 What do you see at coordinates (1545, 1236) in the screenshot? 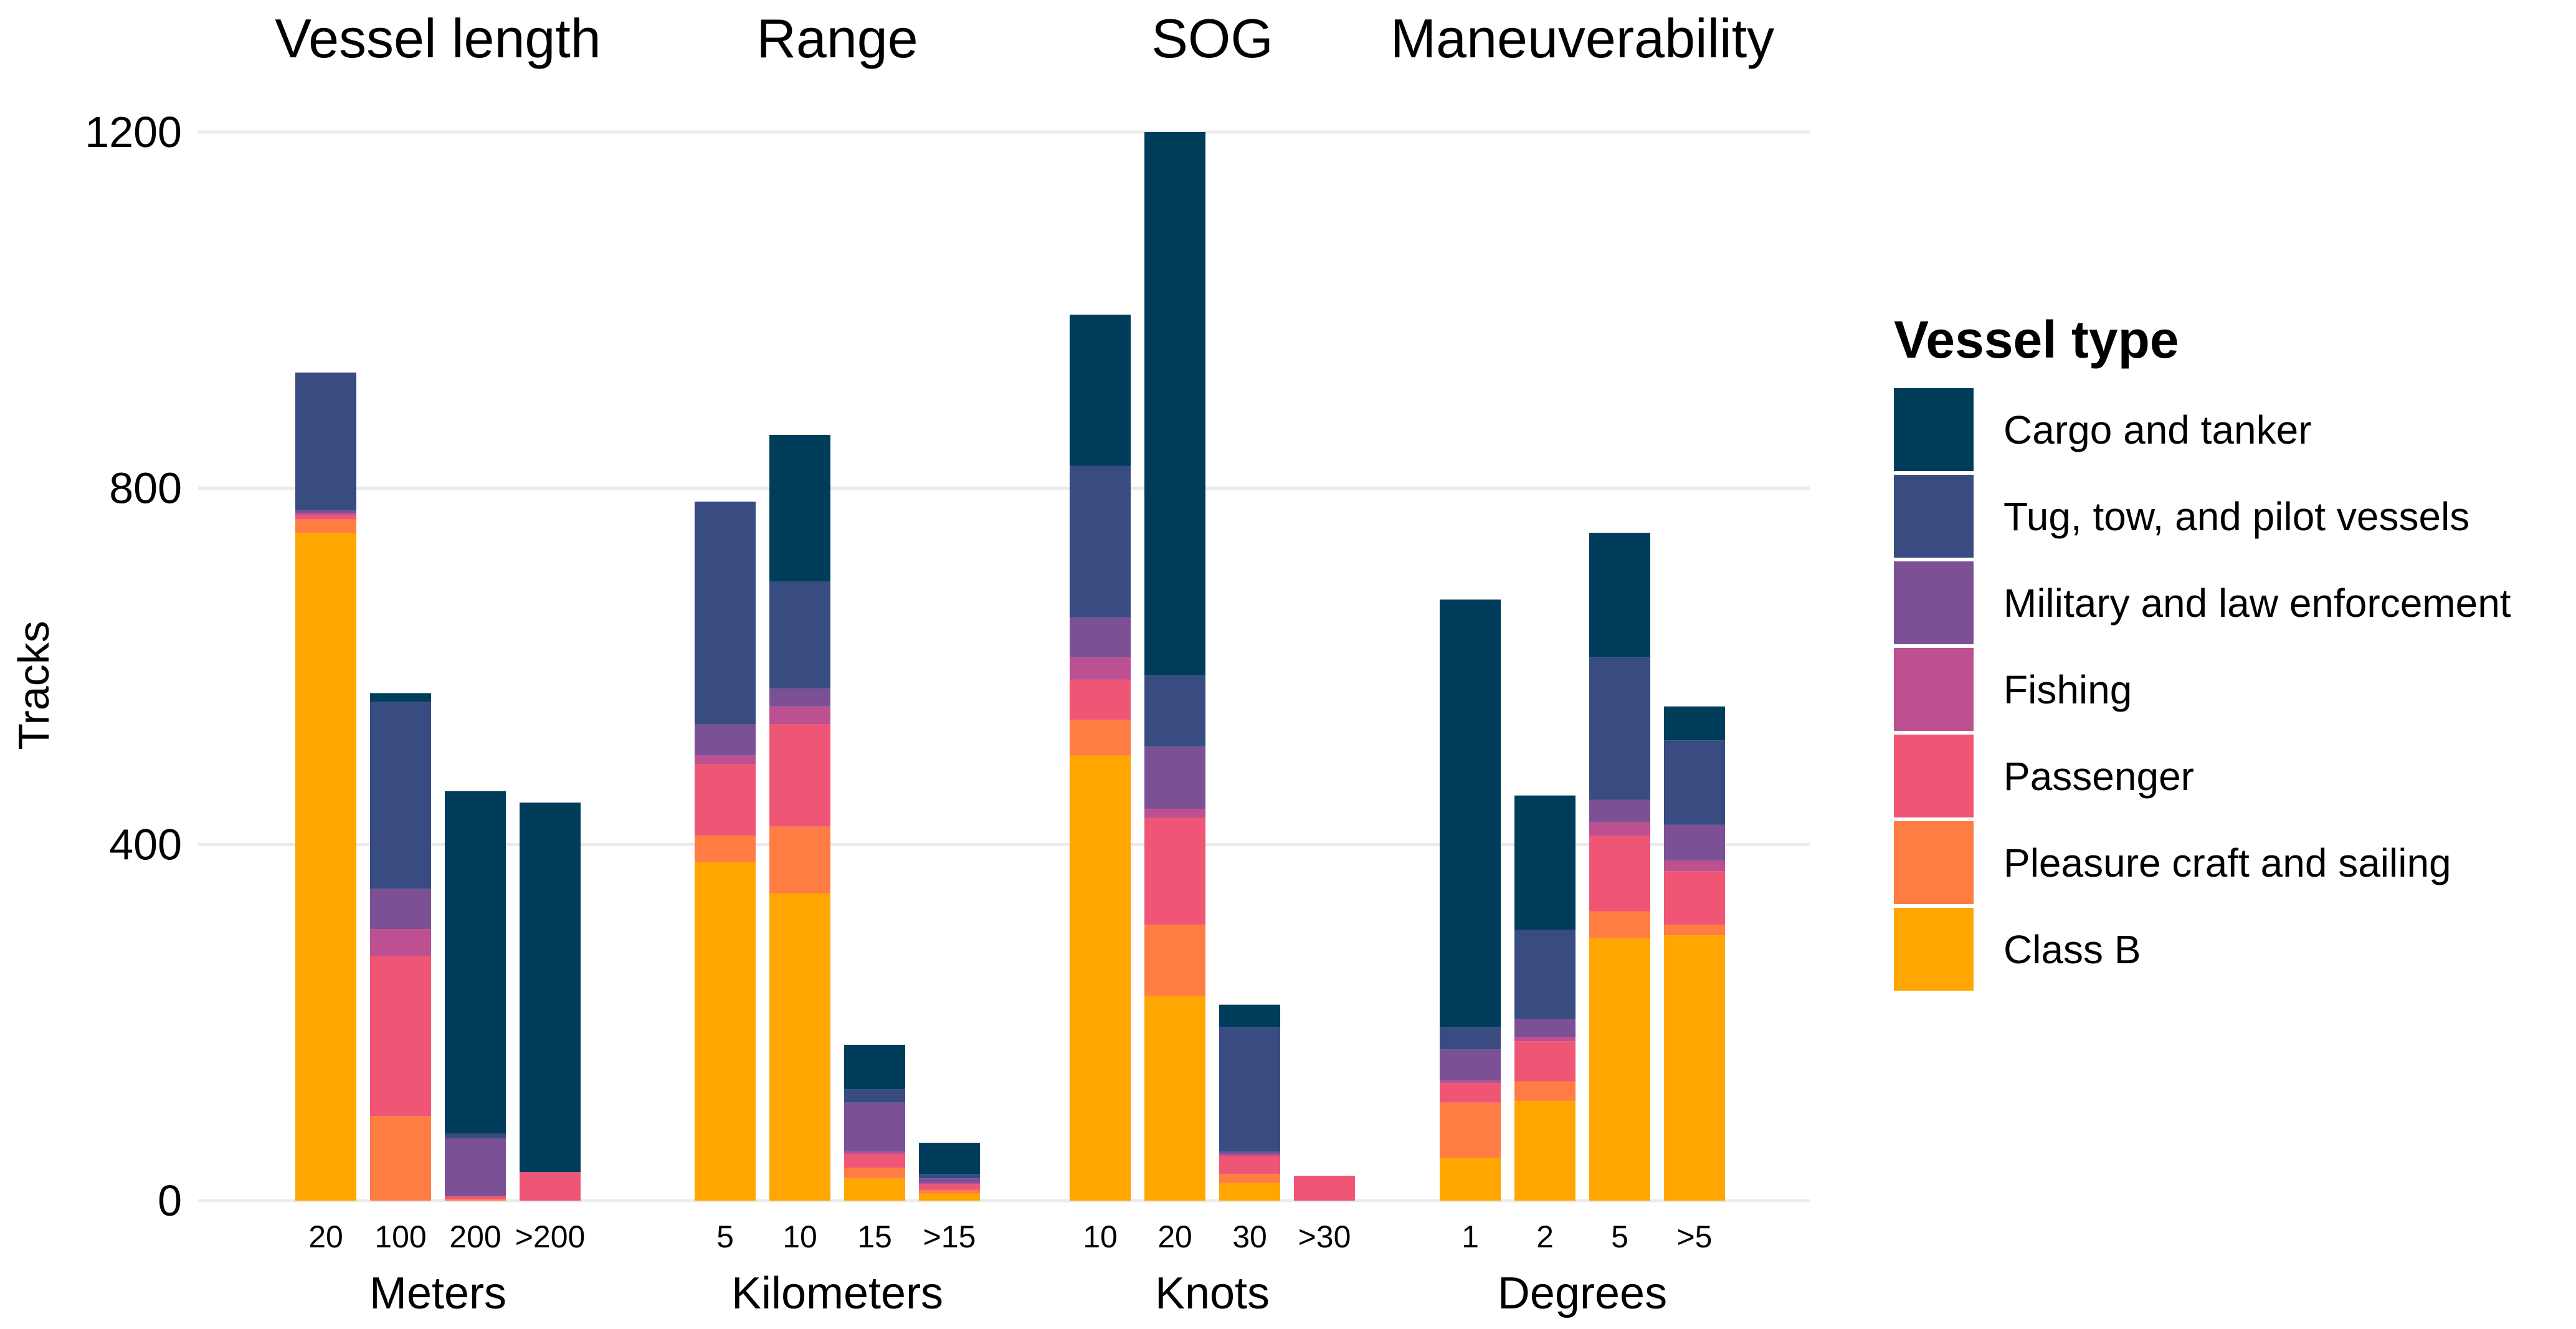
I see `x-tick-label: 2` at bounding box center [1545, 1236].